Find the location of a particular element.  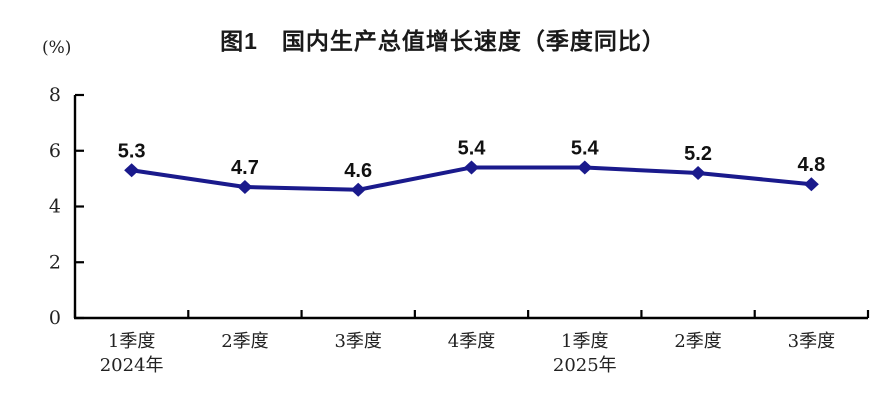

data-point-label: 5.3 is located at coordinates (132, 151).